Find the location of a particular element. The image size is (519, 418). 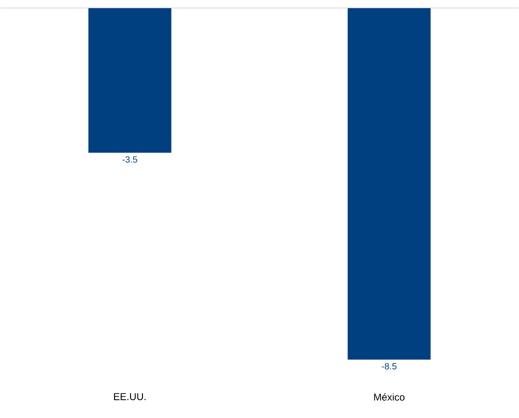

x-tick-label: EE.UU. is located at coordinates (130, 396).